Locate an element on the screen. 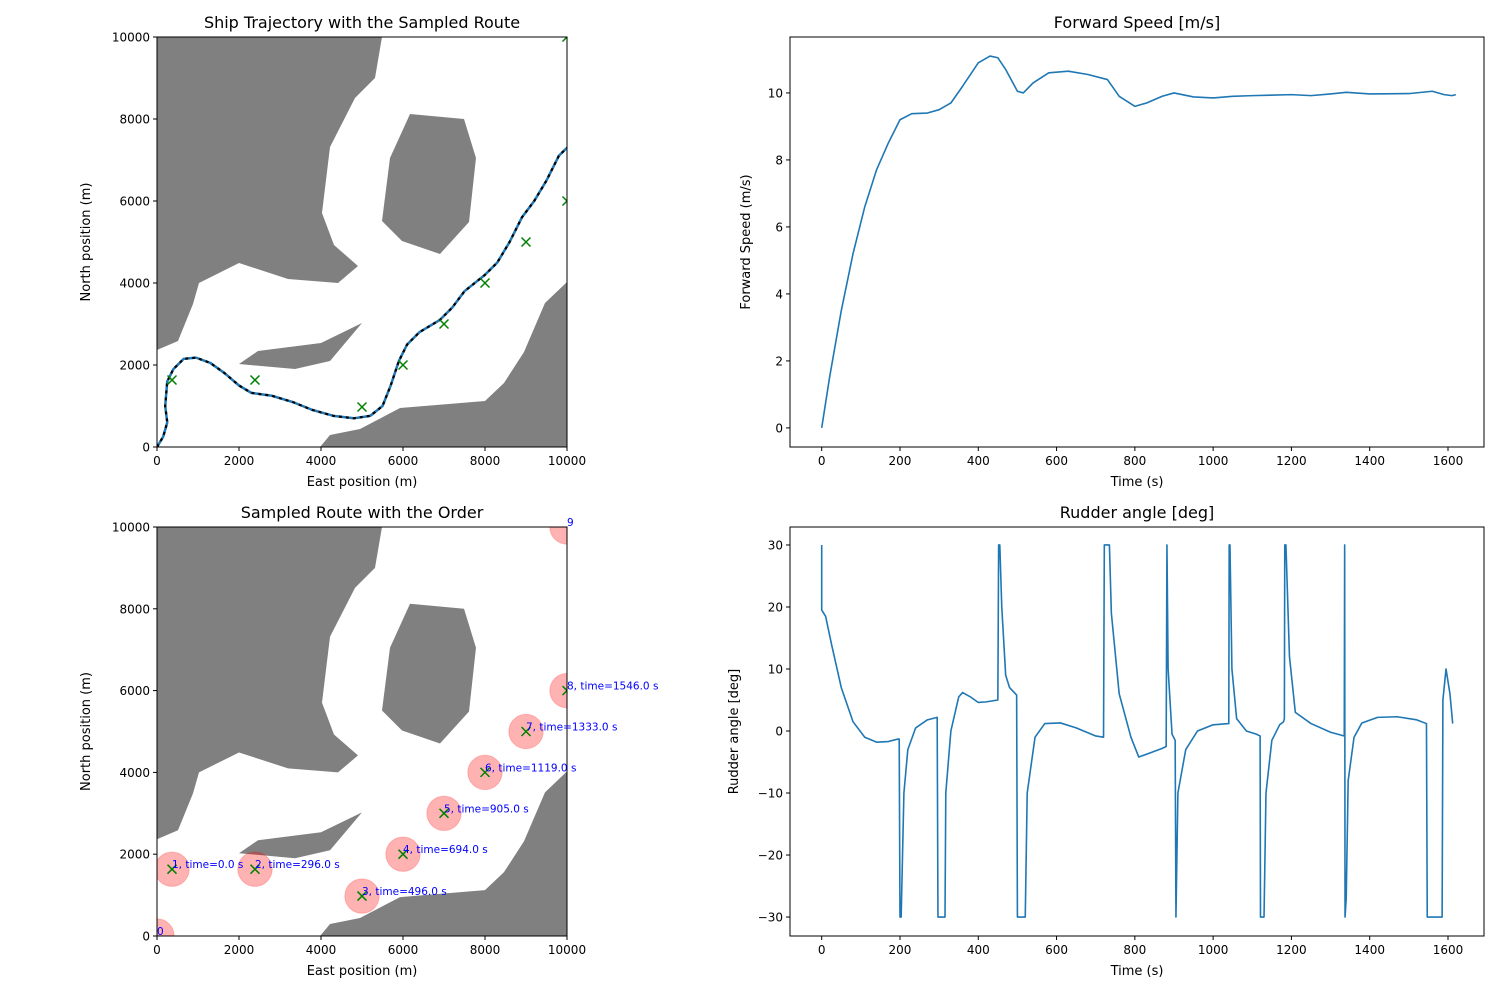  y-tick-label: −30 is located at coordinates (770, 918).